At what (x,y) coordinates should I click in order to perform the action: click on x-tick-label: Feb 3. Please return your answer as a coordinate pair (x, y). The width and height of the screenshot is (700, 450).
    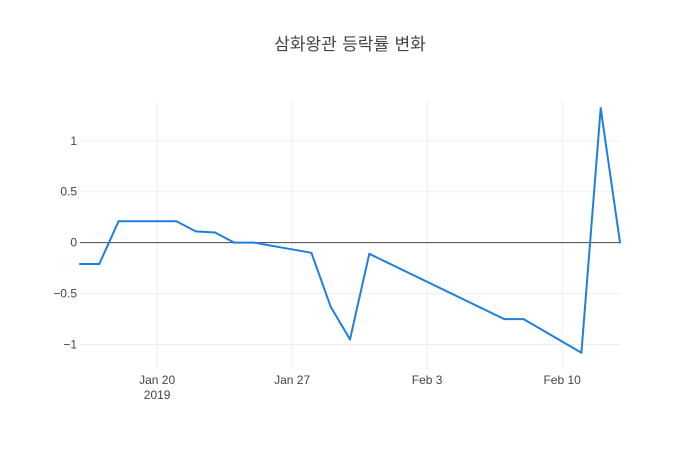
    Looking at the image, I should click on (427, 380).